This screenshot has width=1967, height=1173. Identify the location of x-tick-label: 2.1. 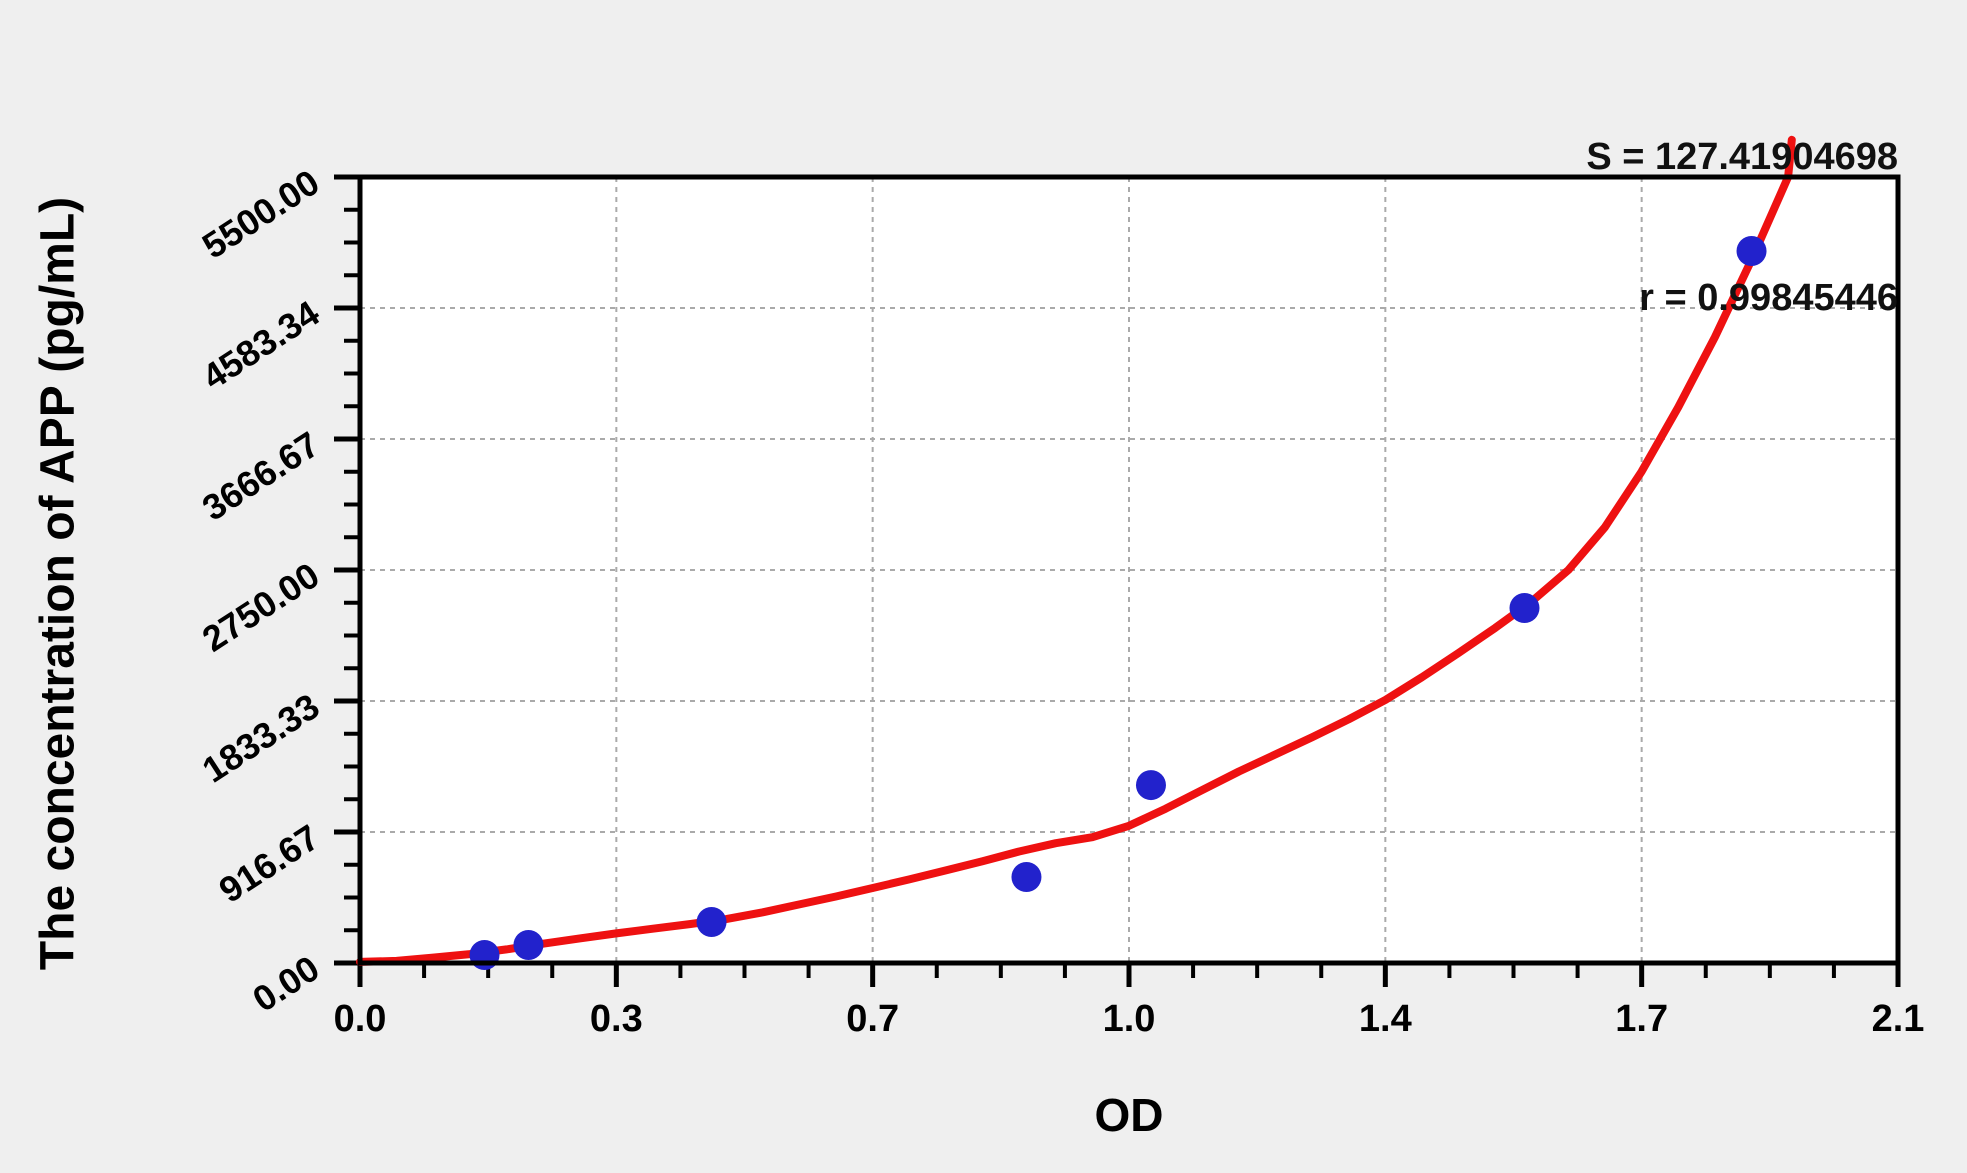
(1898, 1019).